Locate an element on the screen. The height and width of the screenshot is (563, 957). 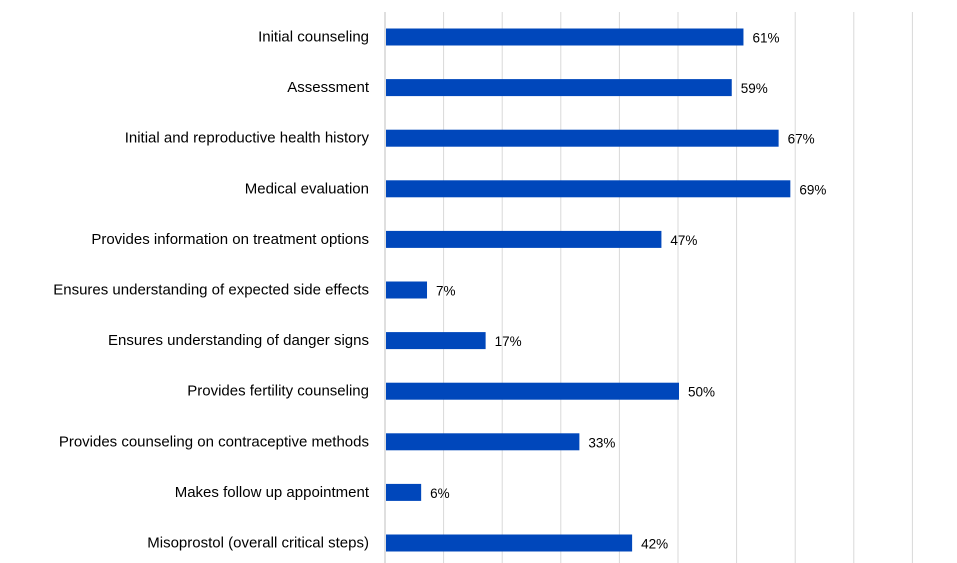
data-label: 59% is located at coordinates (754, 88).